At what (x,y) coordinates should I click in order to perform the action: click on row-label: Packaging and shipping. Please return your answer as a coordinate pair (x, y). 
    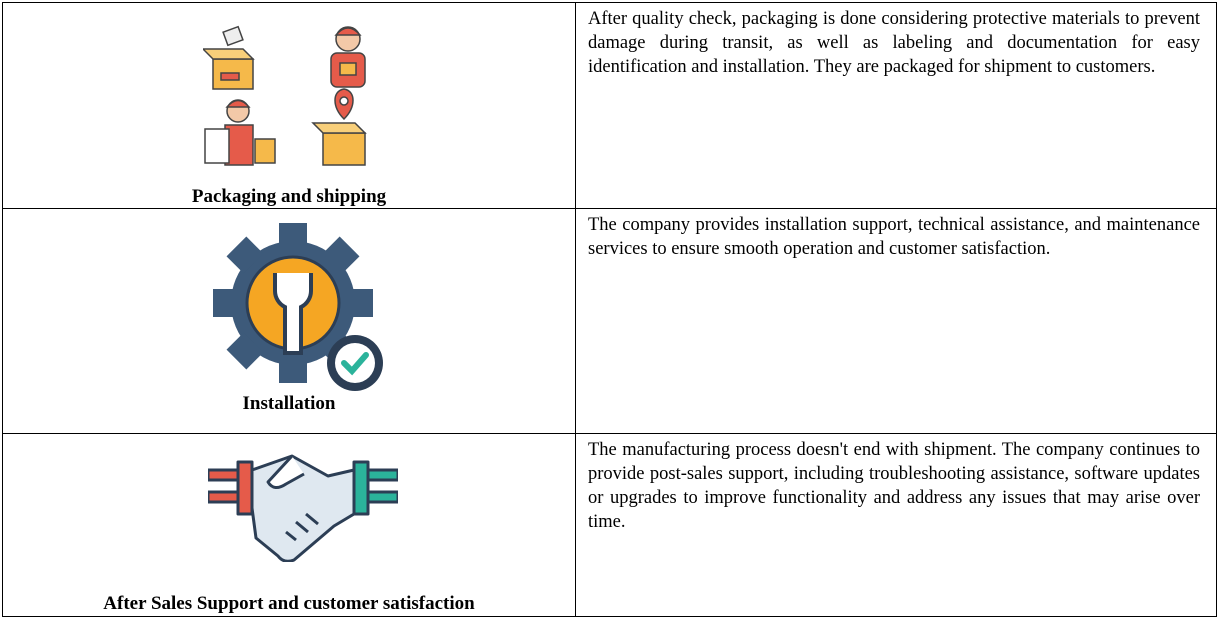
    Looking at the image, I should click on (289, 196).